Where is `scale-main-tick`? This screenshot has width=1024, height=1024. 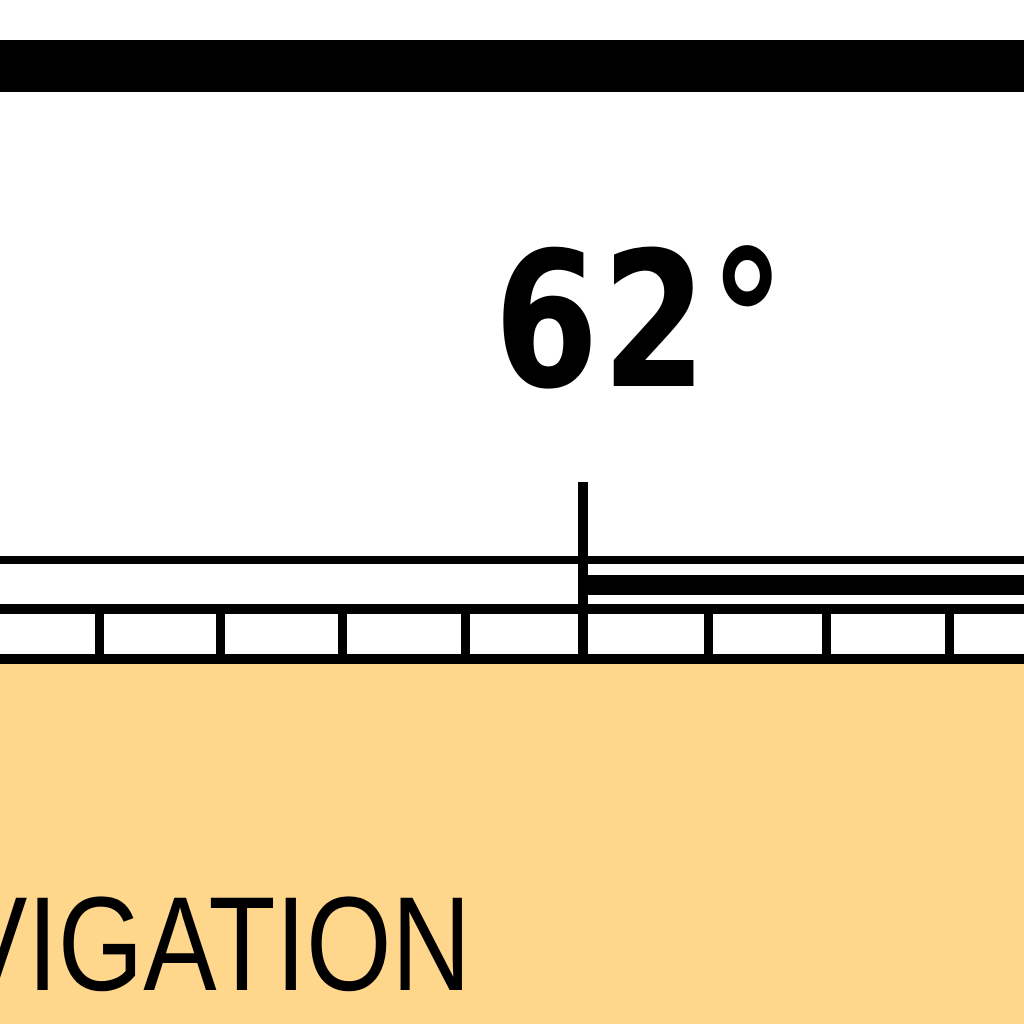
scale-main-tick is located at coordinates (583, 573).